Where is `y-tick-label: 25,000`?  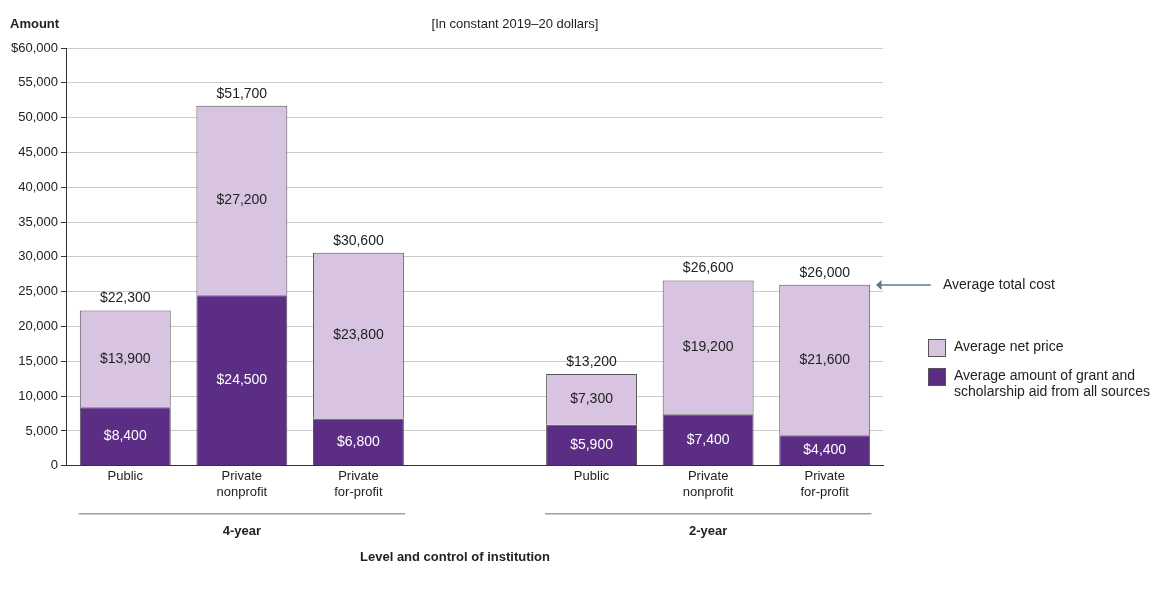 y-tick-label: 25,000 is located at coordinates (38, 291).